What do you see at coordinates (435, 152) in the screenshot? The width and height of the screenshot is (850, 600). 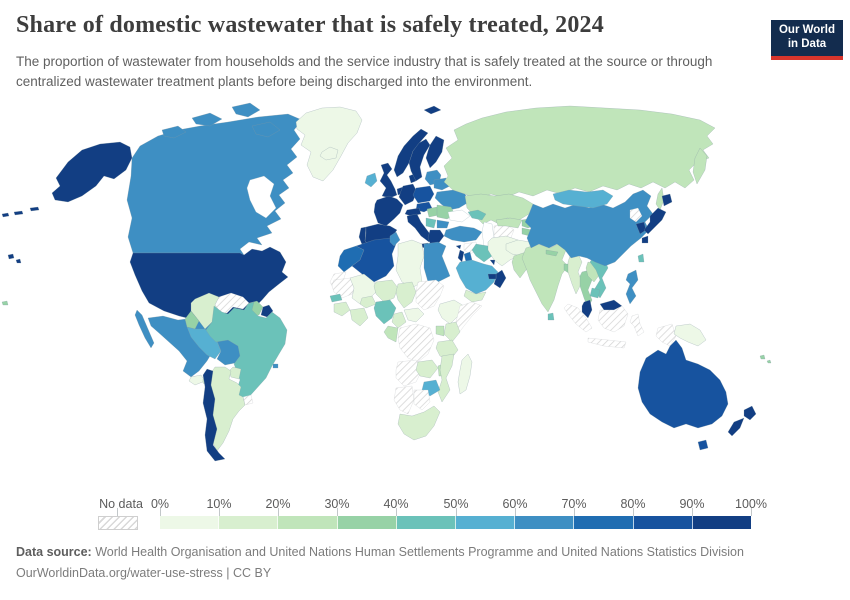 I see `country-finland` at bounding box center [435, 152].